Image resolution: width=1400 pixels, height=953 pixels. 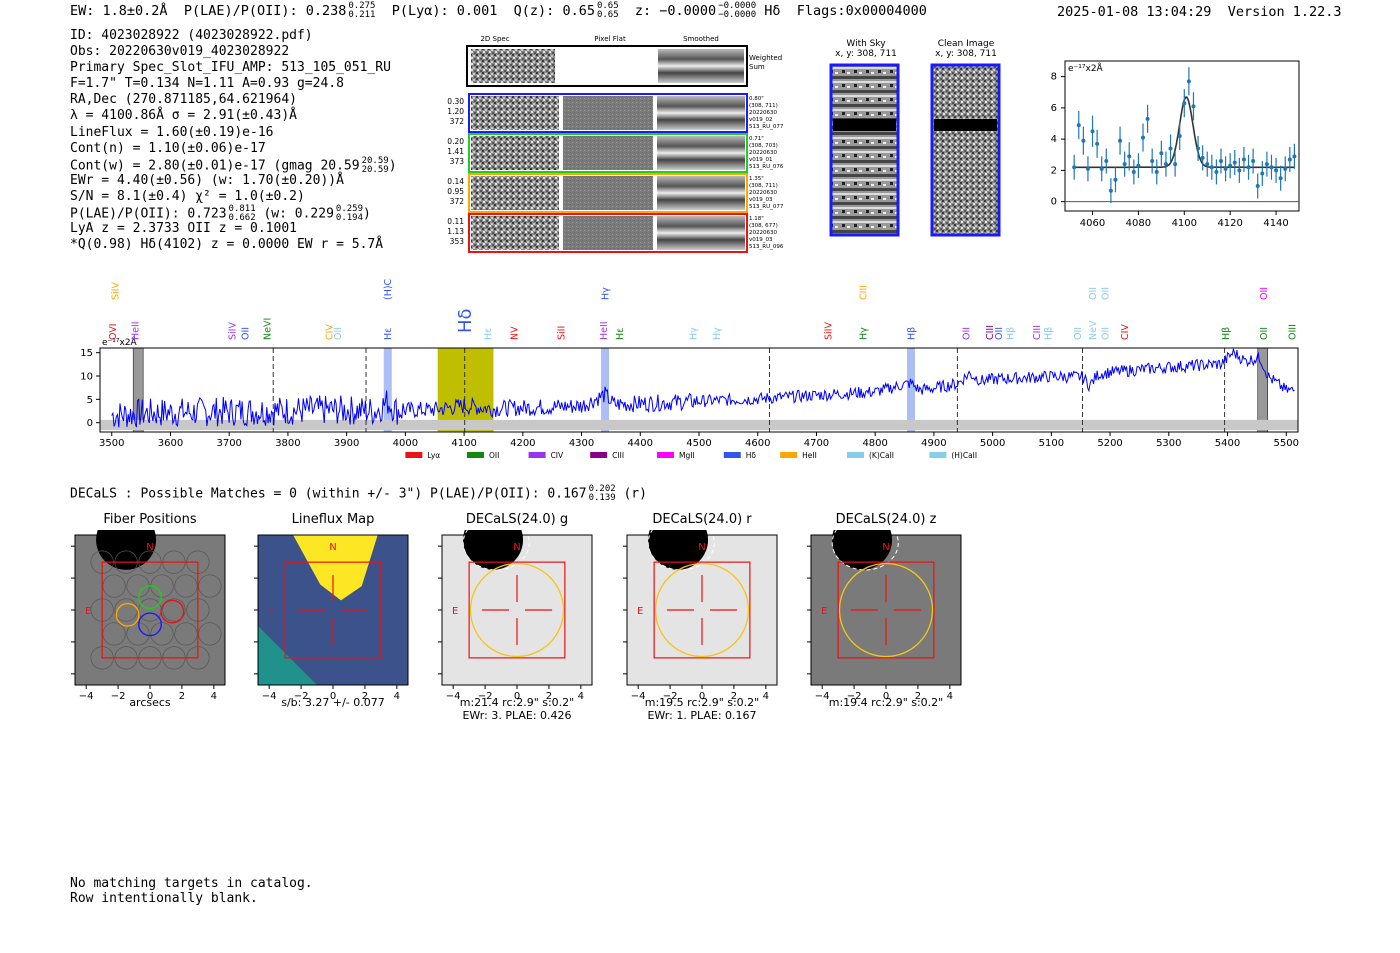 I want to click on cutout-pixelflat, so click(x=608, y=153).